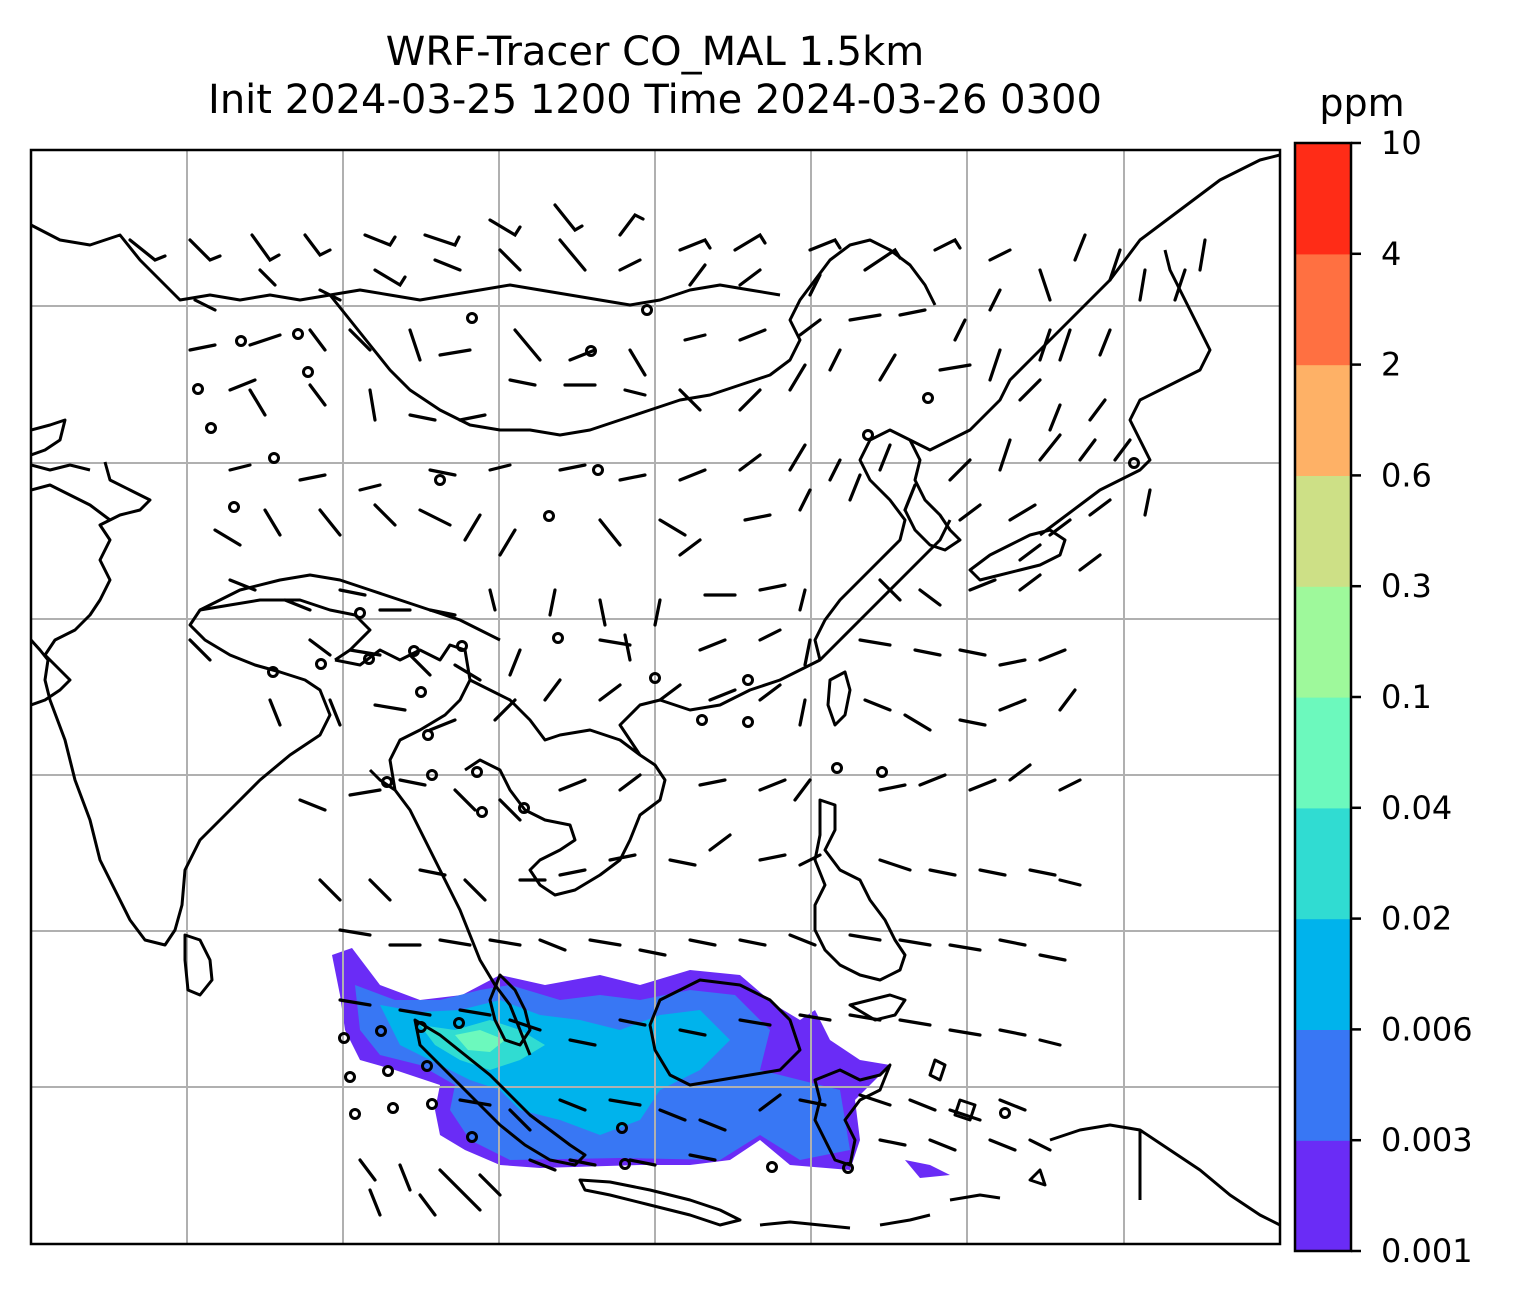 This screenshot has height=1306, width=1528. What do you see at coordinates (1401, 143) in the screenshot?
I see `colorbar-tick-label-10: 10` at bounding box center [1401, 143].